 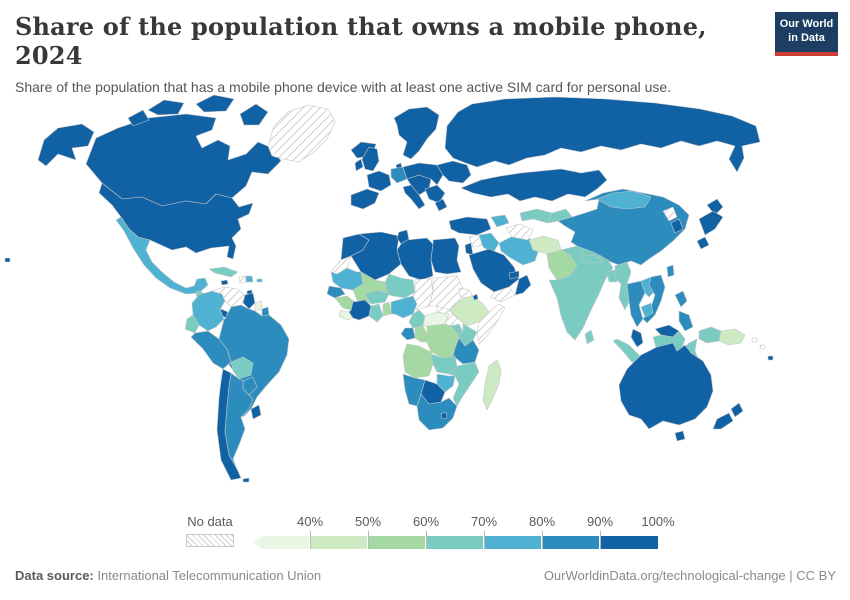 What do you see at coordinates (494, 270) in the screenshot?
I see `country-saudi-arabia` at bounding box center [494, 270].